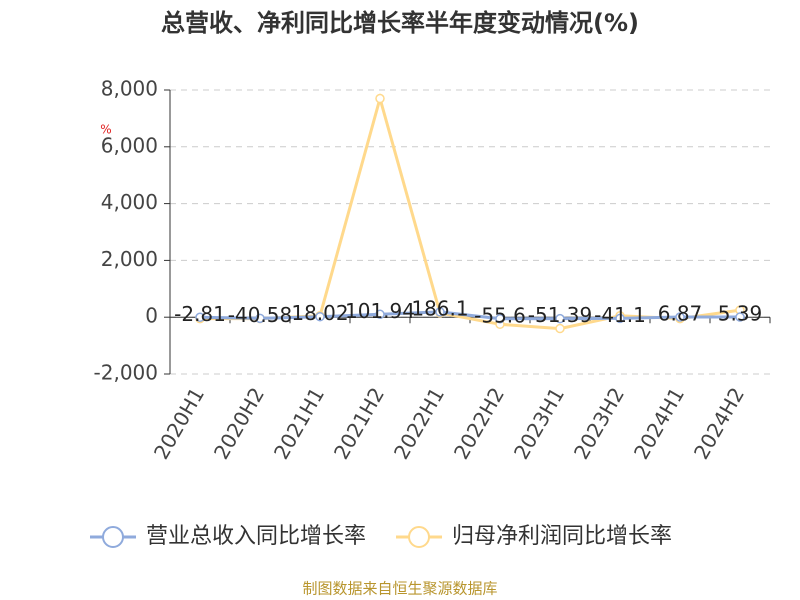  Describe the element at coordinates (419, 423) in the screenshot. I see `x-tick-label: 2022H1` at that location.